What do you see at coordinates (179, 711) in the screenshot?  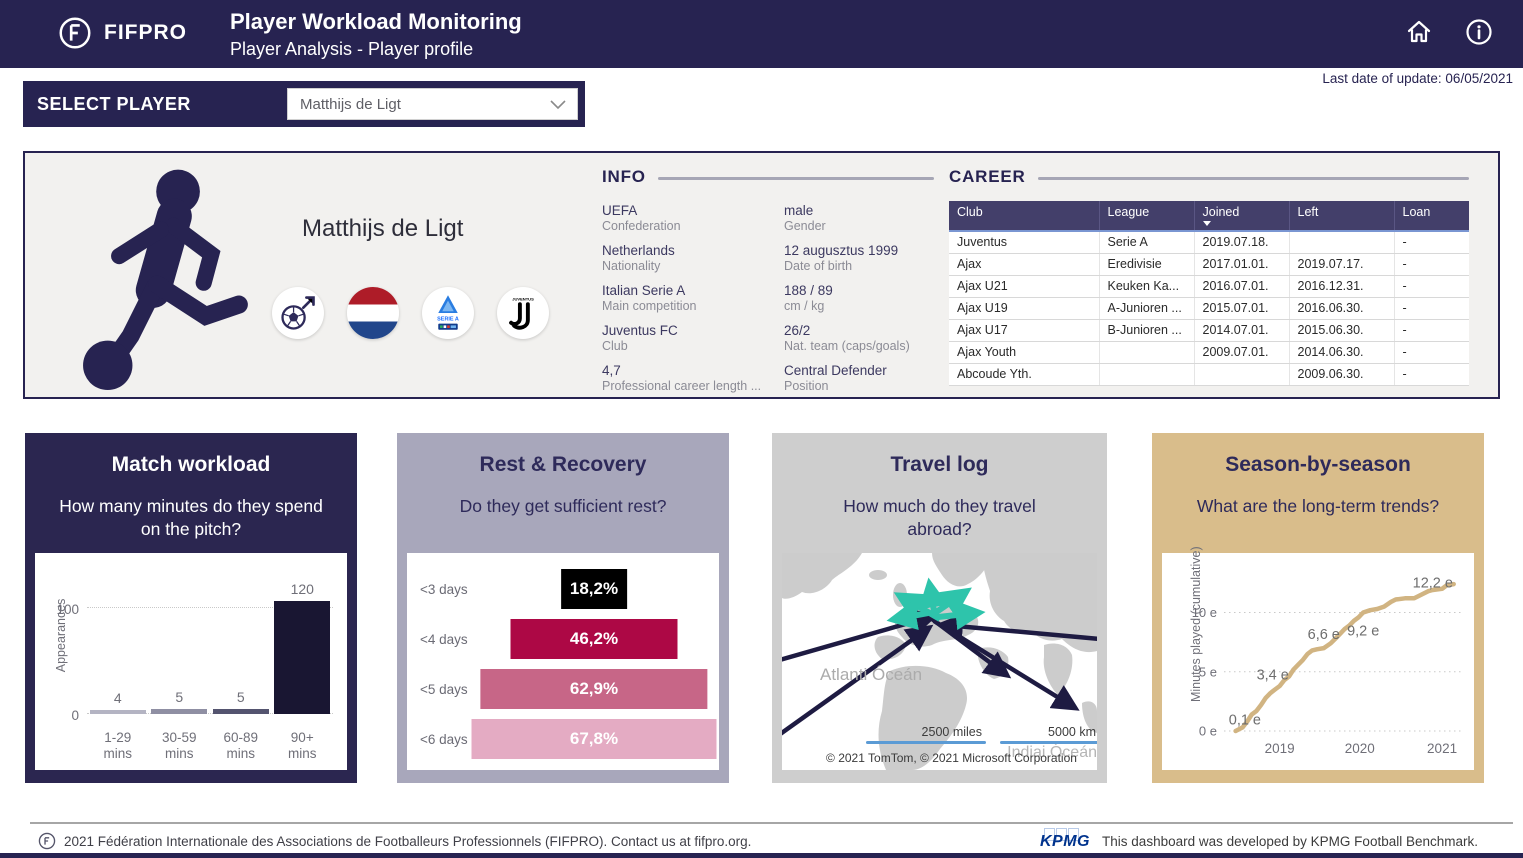 I see `bar-30-59 mins` at bounding box center [179, 711].